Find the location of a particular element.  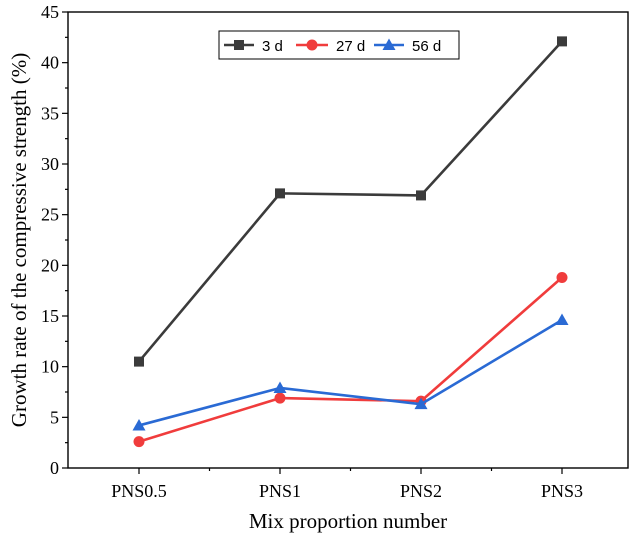

legend-entry: 3 d is located at coordinates (253, 46).